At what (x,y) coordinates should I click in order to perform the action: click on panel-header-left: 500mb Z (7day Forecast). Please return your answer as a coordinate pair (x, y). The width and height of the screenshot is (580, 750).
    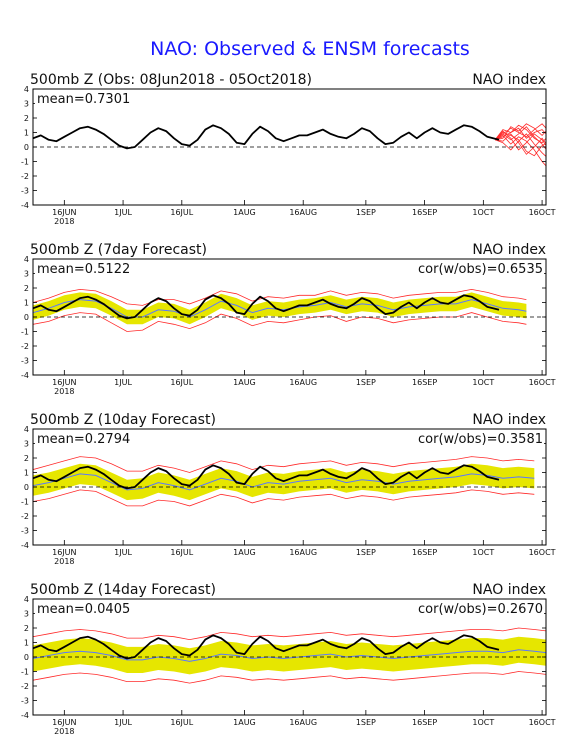
    Looking at the image, I should click on (118, 250).